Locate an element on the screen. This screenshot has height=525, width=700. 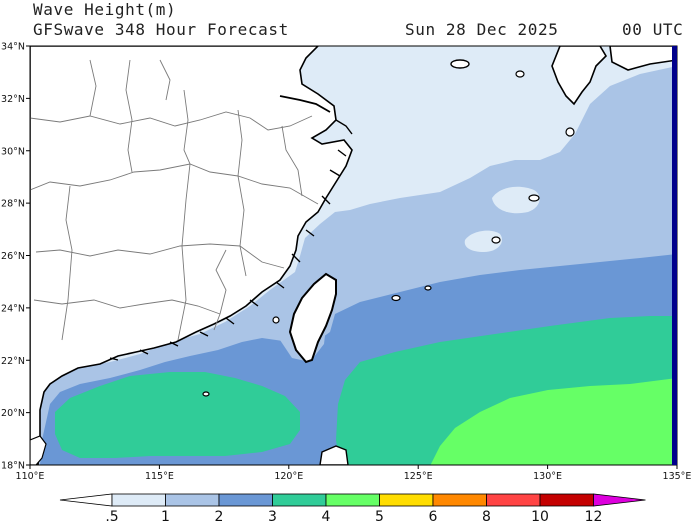
lat-label: 18°N is located at coordinates (13, 466).